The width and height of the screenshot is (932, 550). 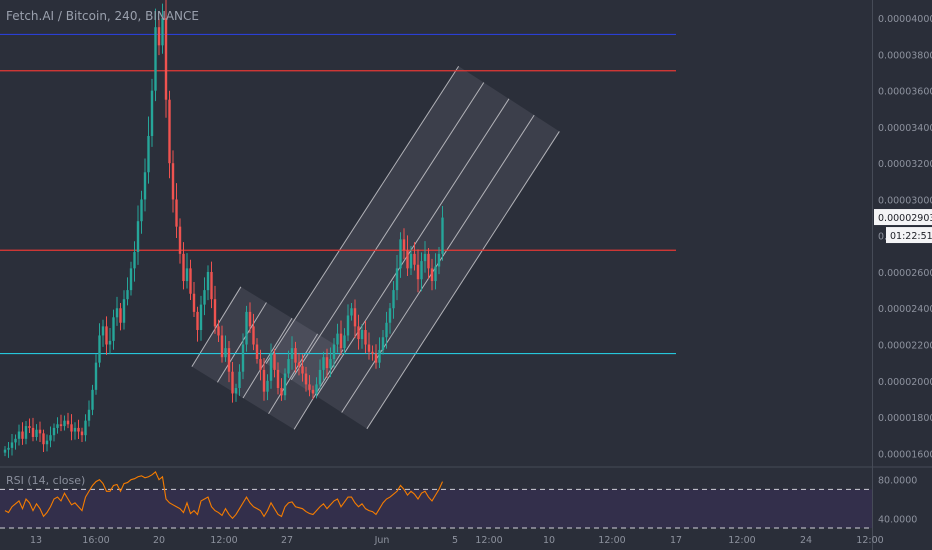 I want to click on x-tick-label: Jun, so click(x=382, y=540).